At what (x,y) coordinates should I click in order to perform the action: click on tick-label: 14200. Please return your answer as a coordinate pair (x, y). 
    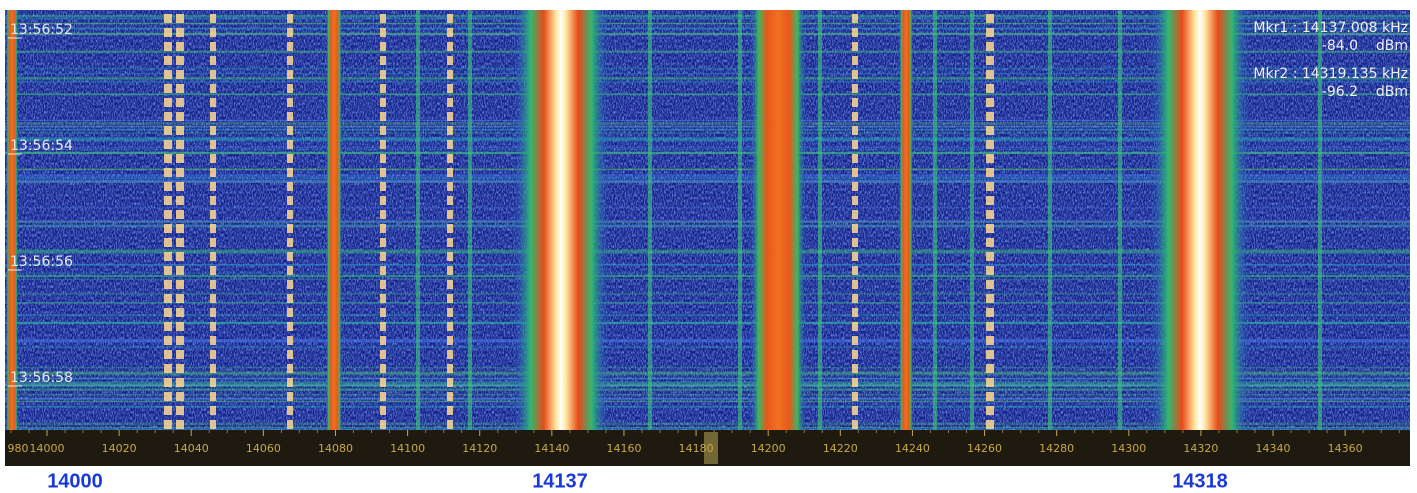
    Looking at the image, I should click on (768, 448).